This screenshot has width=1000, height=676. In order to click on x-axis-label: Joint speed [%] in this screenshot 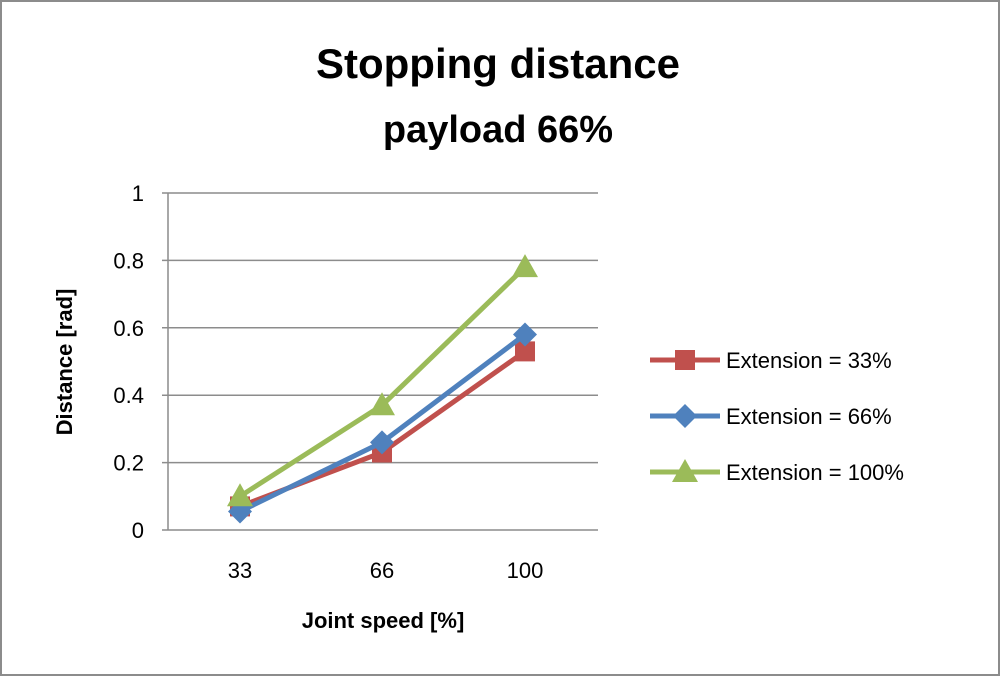, I will do `click(383, 620)`.